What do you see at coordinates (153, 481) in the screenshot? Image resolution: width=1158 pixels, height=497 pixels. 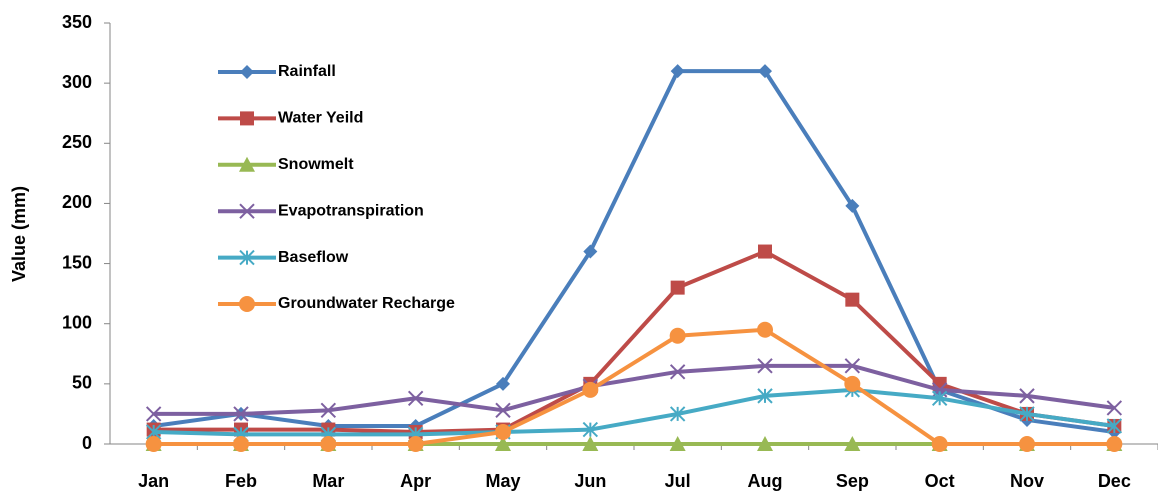 I see `x-tick-label: Jan` at bounding box center [153, 481].